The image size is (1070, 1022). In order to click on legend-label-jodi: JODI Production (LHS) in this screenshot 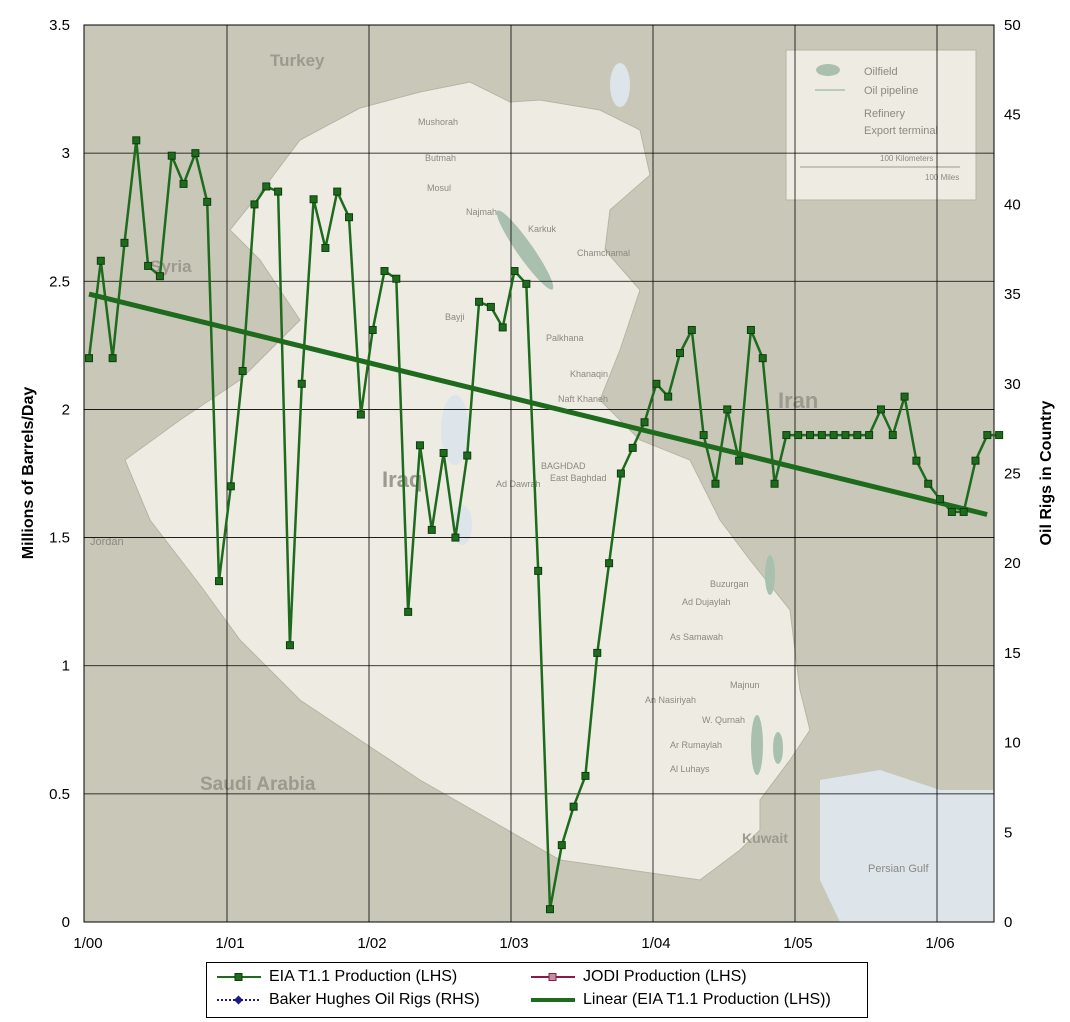, I will do `click(665, 976)`.